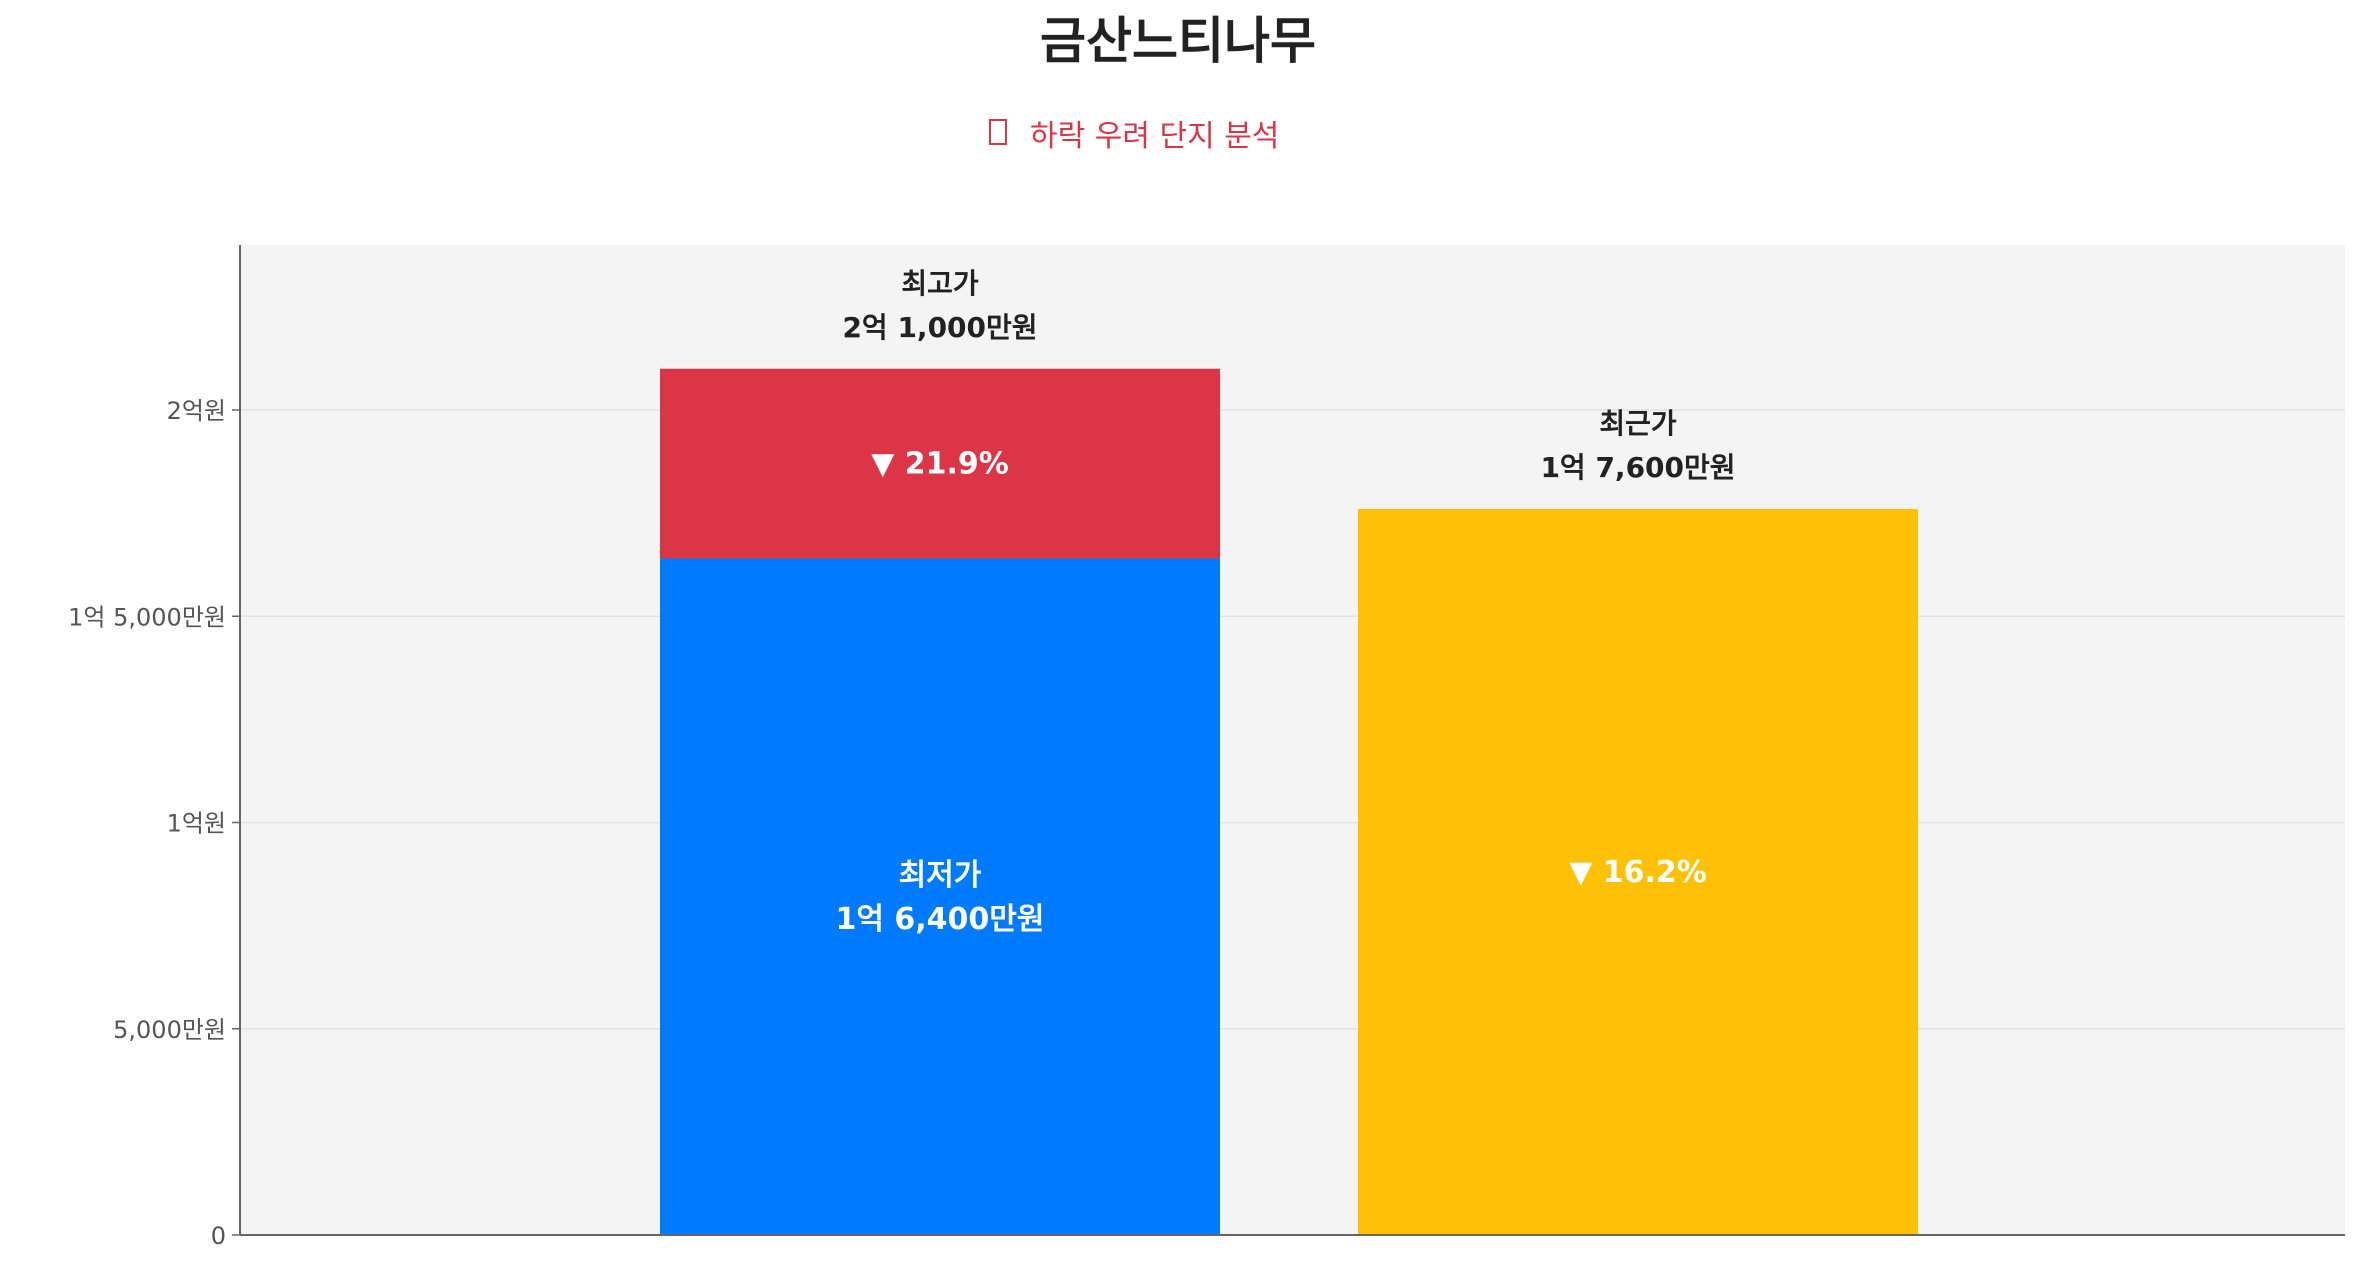 This screenshot has height=1268, width=2357. What do you see at coordinates (940, 283) in the screenshot?
I see `bar-top-label: 최고가` at bounding box center [940, 283].